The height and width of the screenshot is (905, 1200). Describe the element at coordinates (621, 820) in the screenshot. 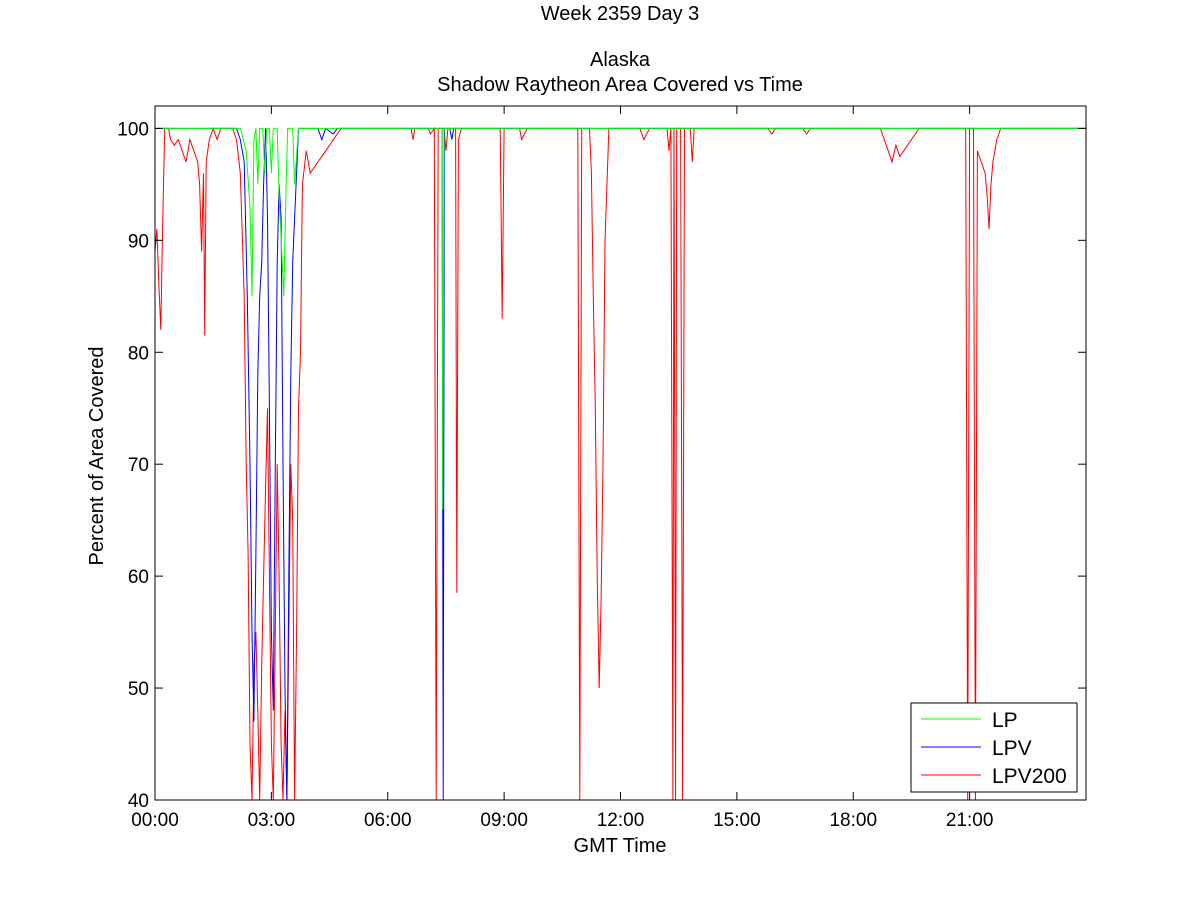

I see `x-tick-label: 12:00` at that location.